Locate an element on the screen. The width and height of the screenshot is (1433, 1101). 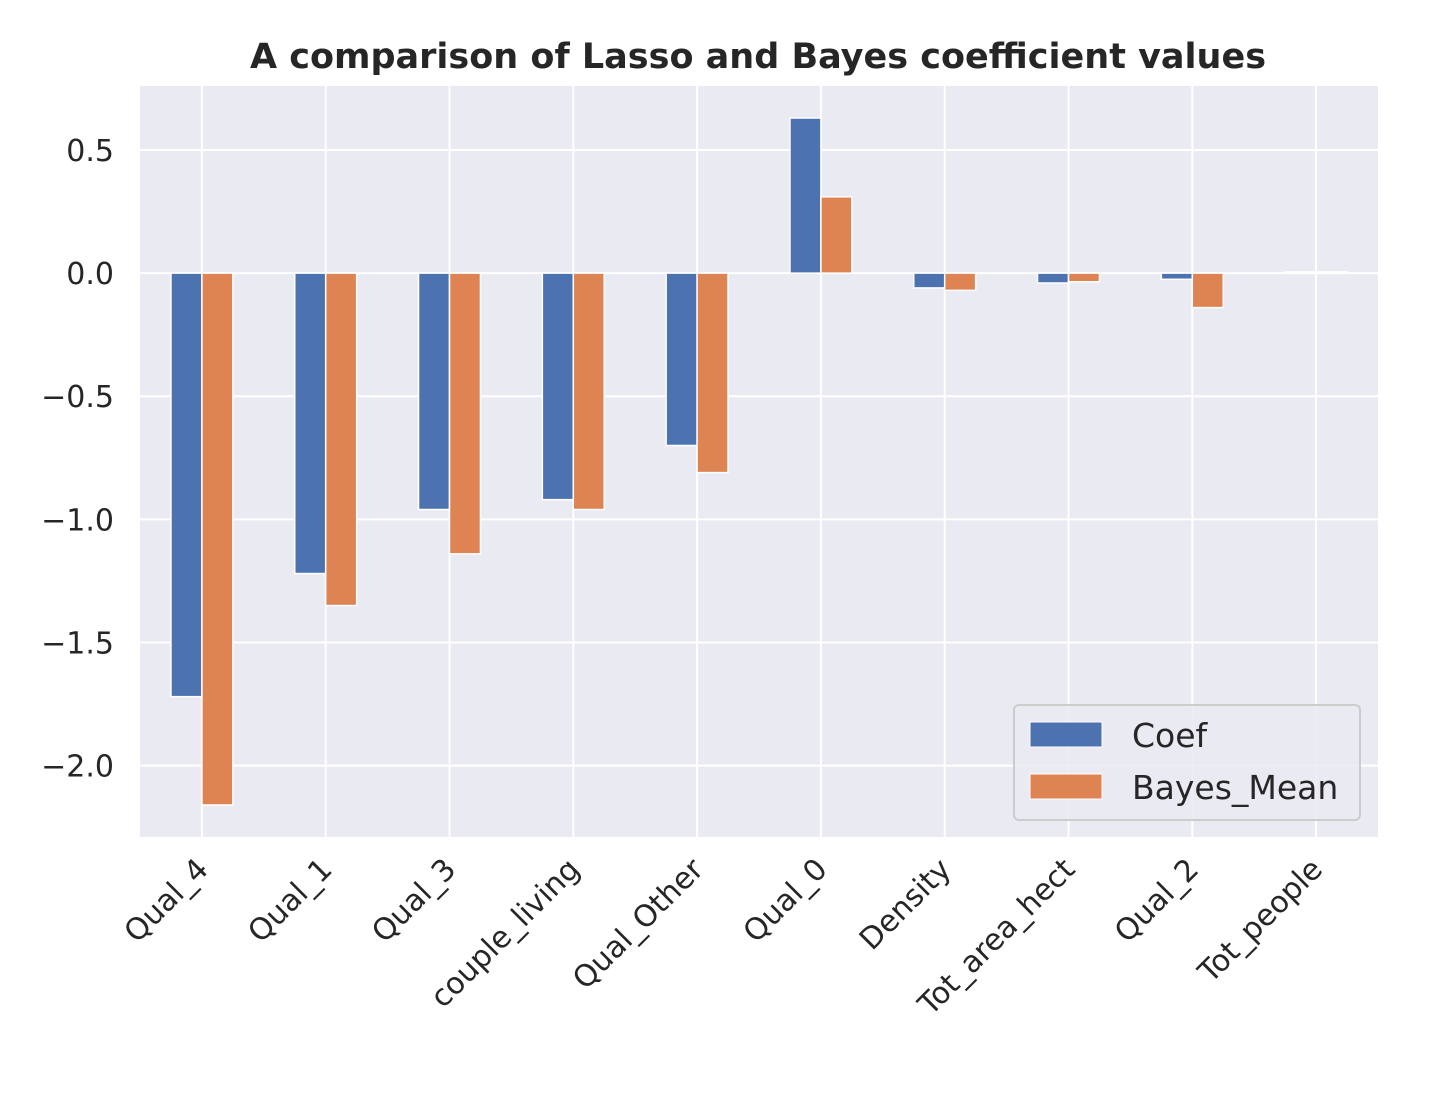
legend-swatch-bayes-mean is located at coordinates (1066, 786).